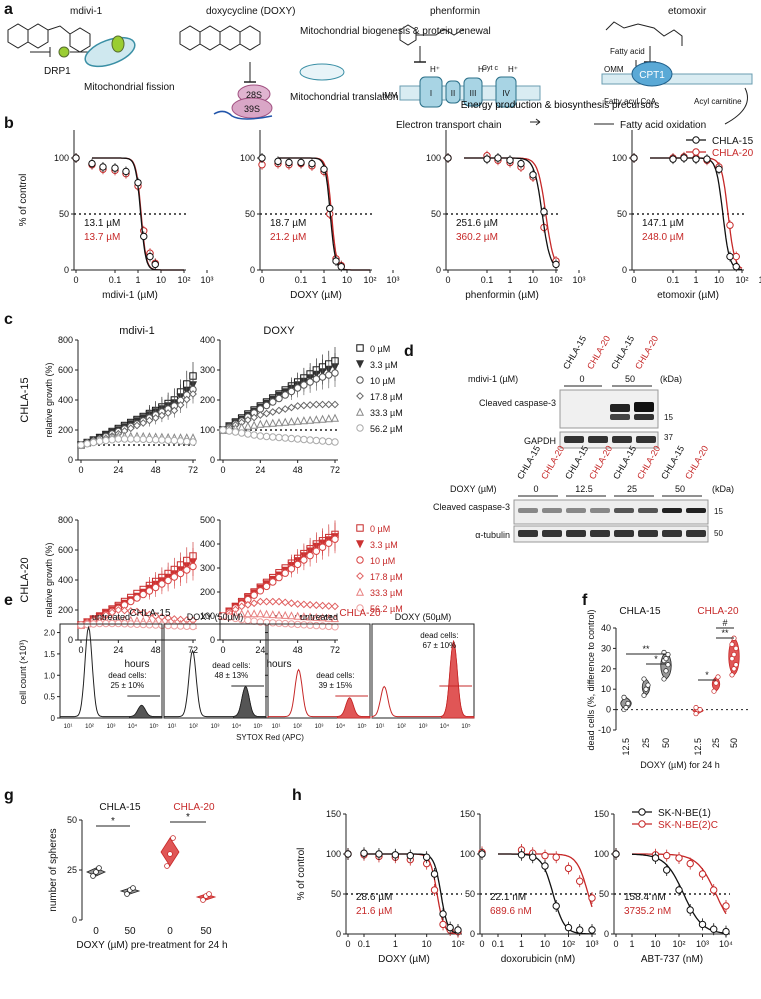 The height and width of the screenshot is (999, 761). Describe the element at coordinates (716, 743) in the screenshot. I see `x-tick-label: 25` at that location.